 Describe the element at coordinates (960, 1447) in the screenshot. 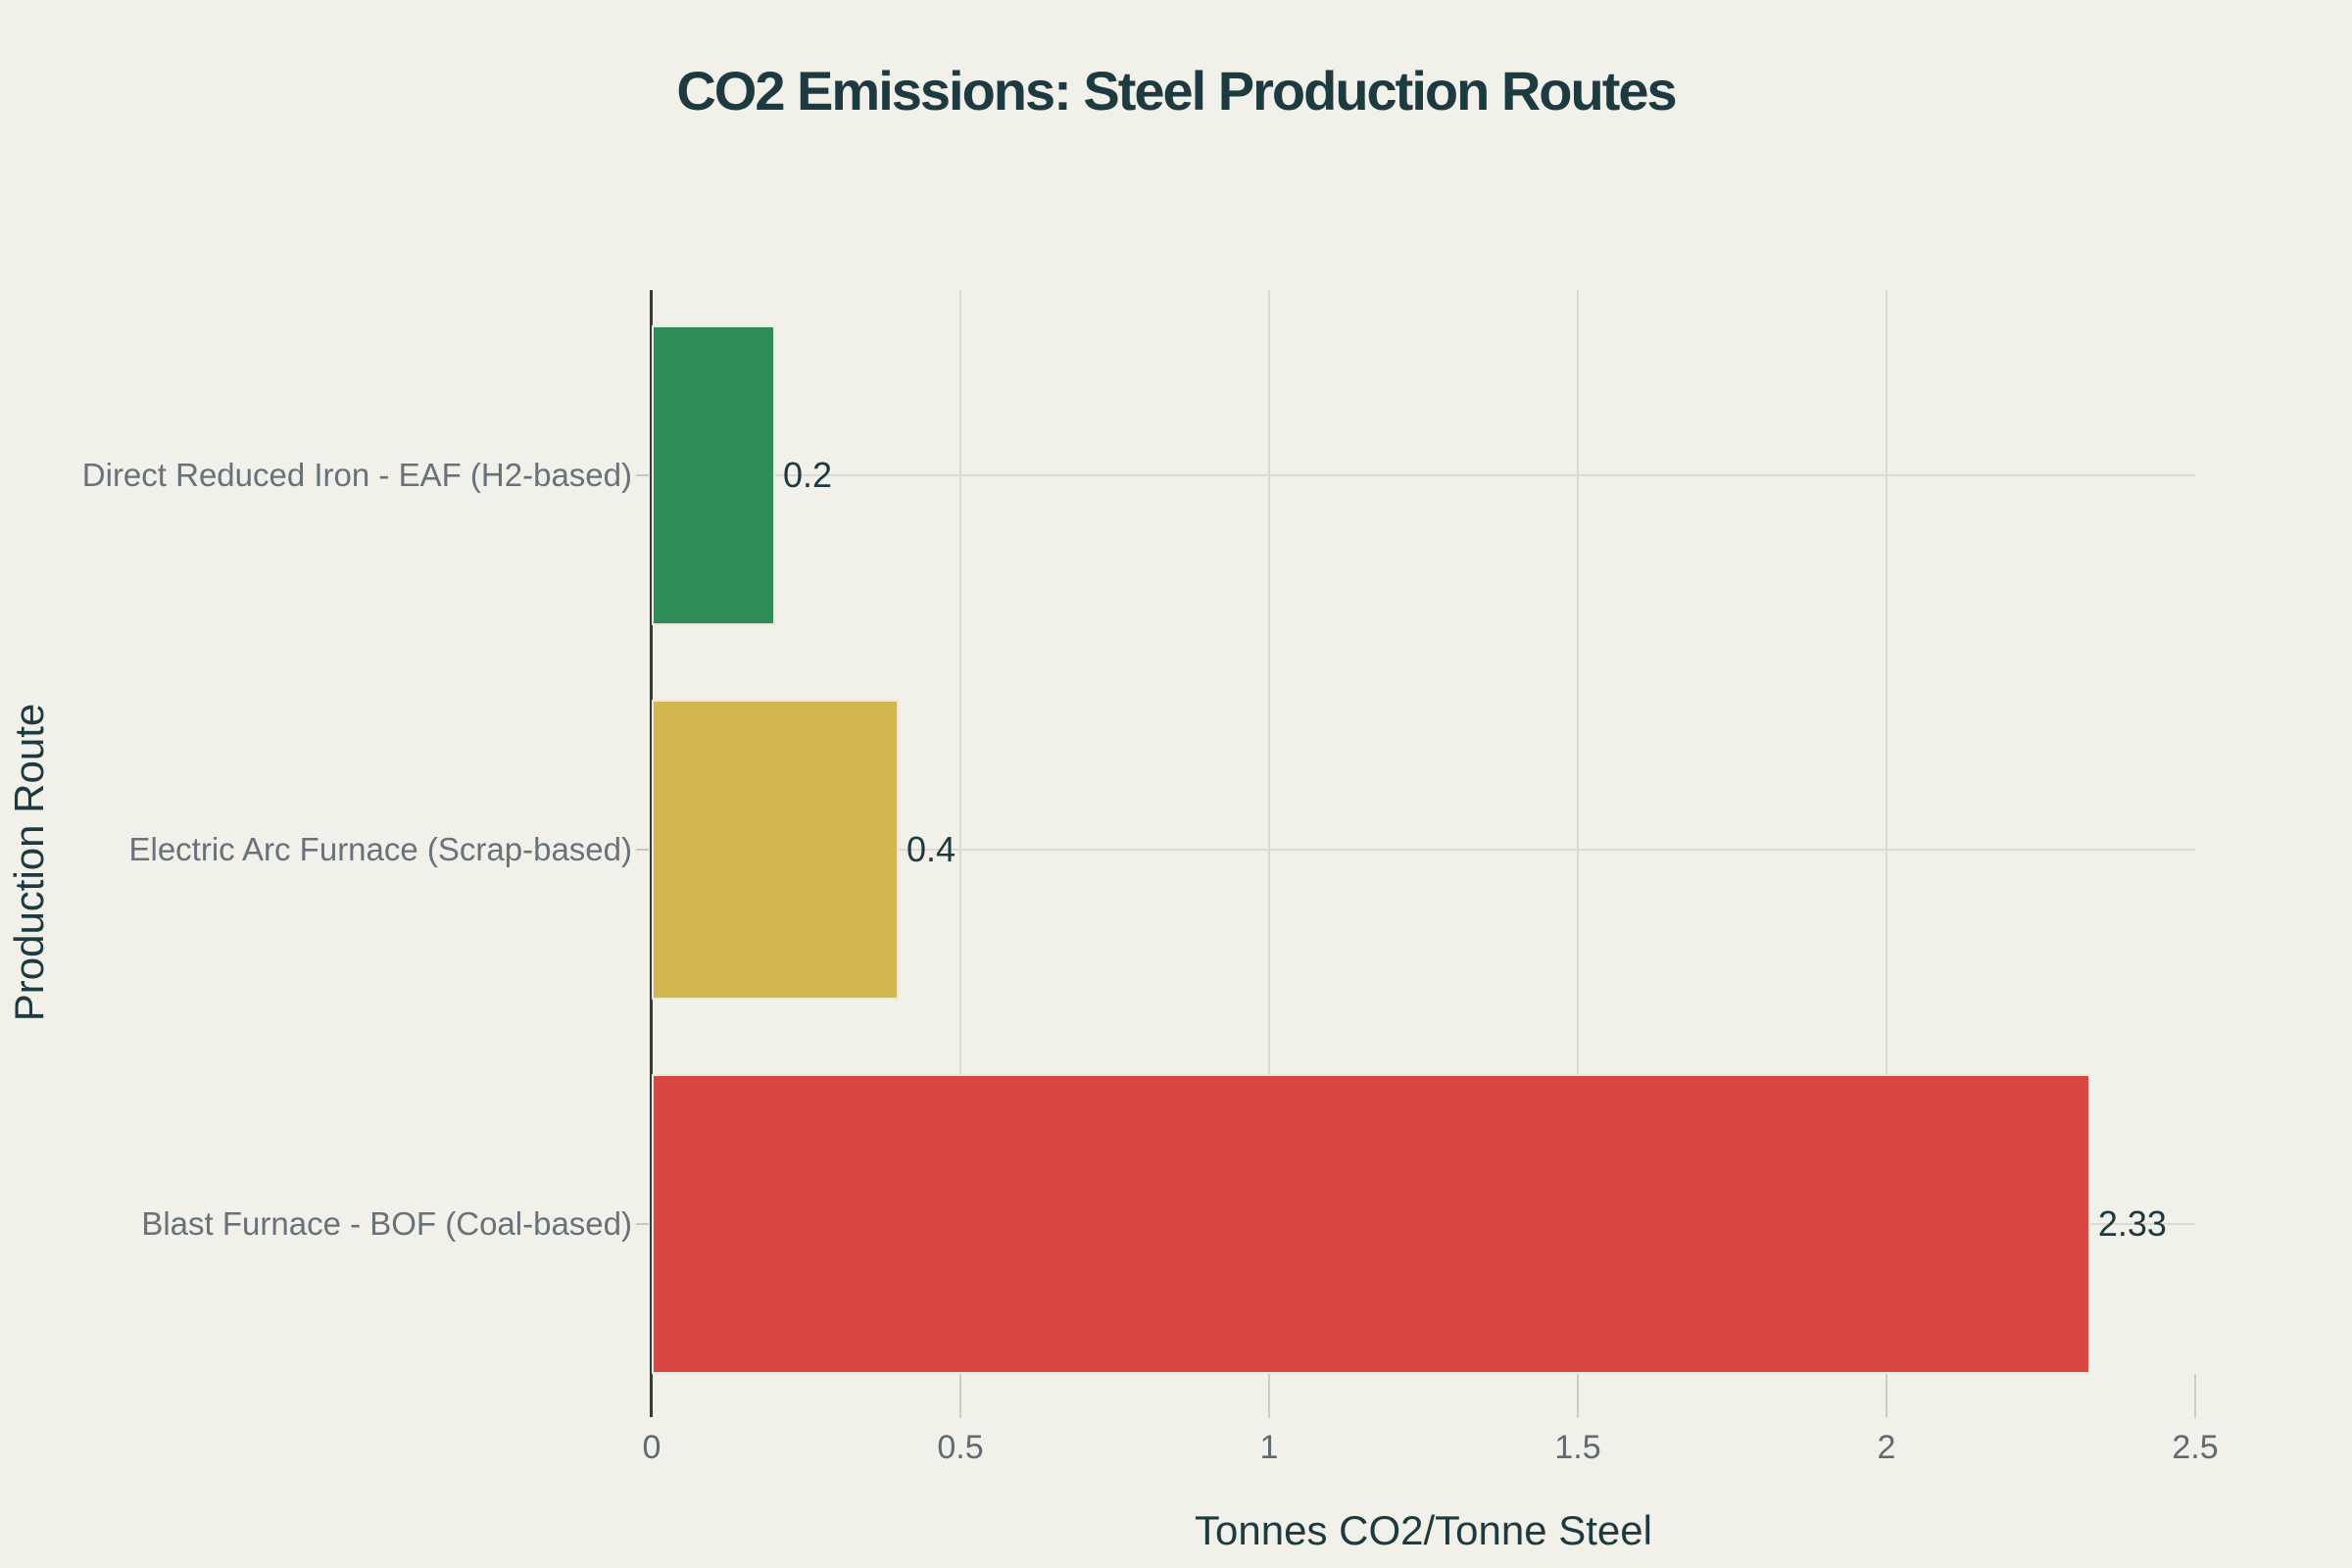

I see `x-tick-label: 0.5` at that location.